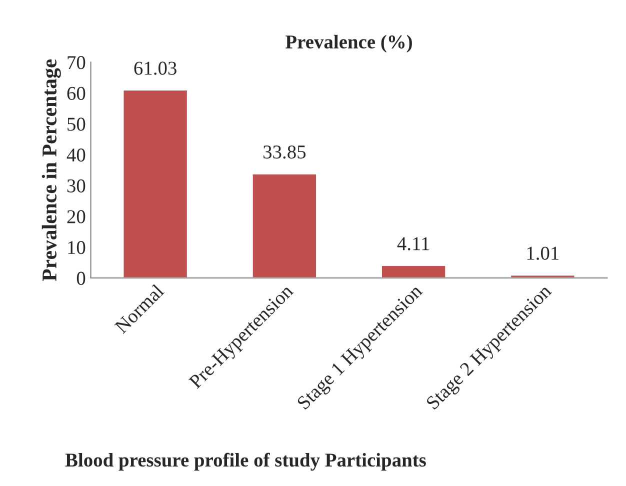  I want to click on data-label: 1.01, so click(543, 253).